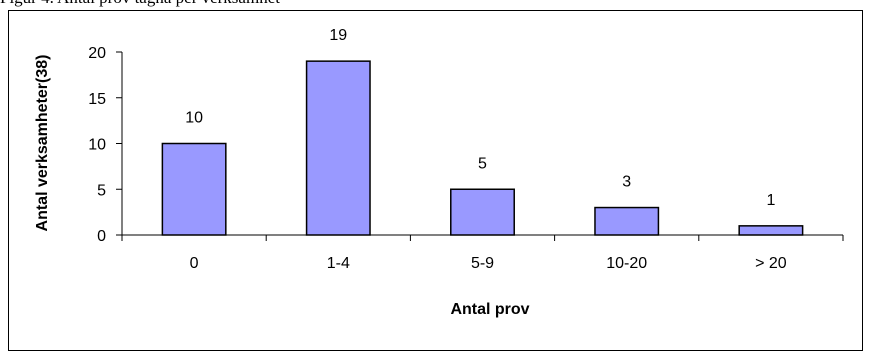 This screenshot has height=351, width=873. What do you see at coordinates (338, 263) in the screenshot?
I see `x-tick-label: 1-4` at bounding box center [338, 263].